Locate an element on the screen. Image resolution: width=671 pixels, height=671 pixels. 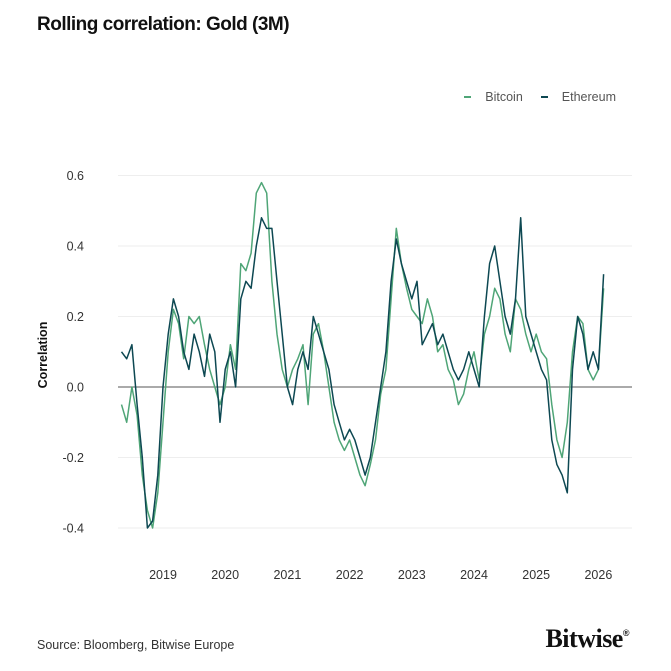
x-tick-label: 2021 is located at coordinates (287, 575).